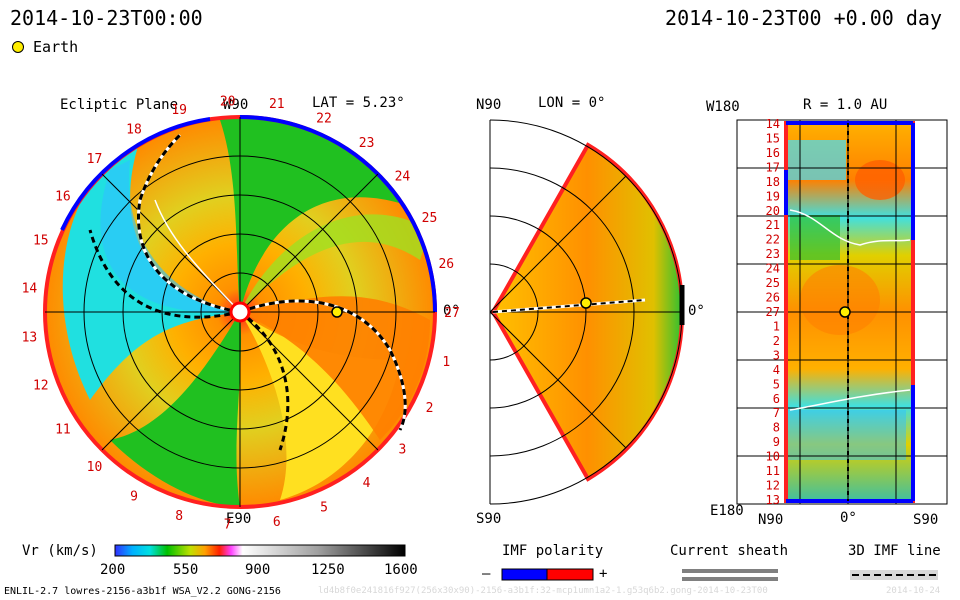 The image size is (960, 600). Describe the element at coordinates (773, 254) in the screenshot. I see `radial-row-label-23: 23` at that location.